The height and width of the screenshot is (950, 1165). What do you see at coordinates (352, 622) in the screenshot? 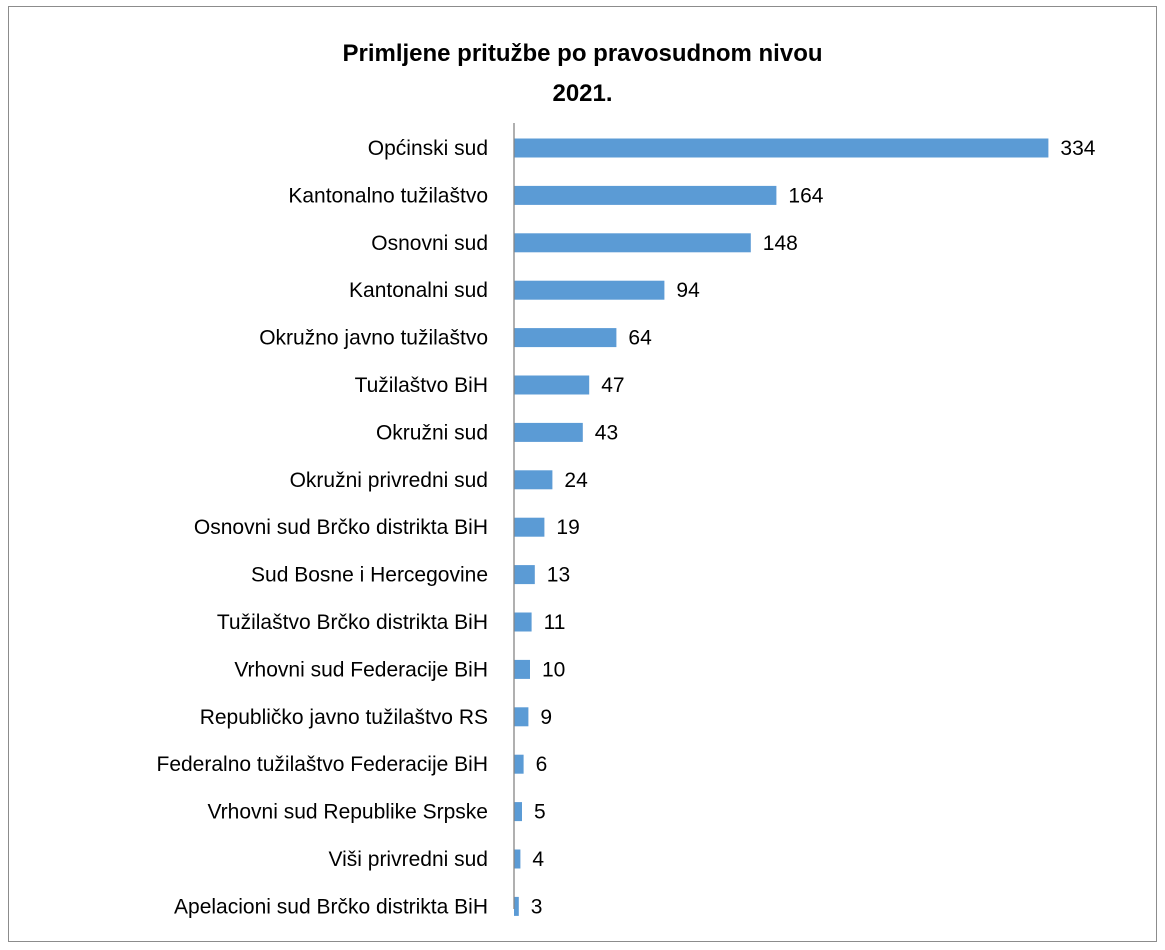
I see `category-label: Tužilaštvo Brčko distrikta BiH` at bounding box center [352, 622].